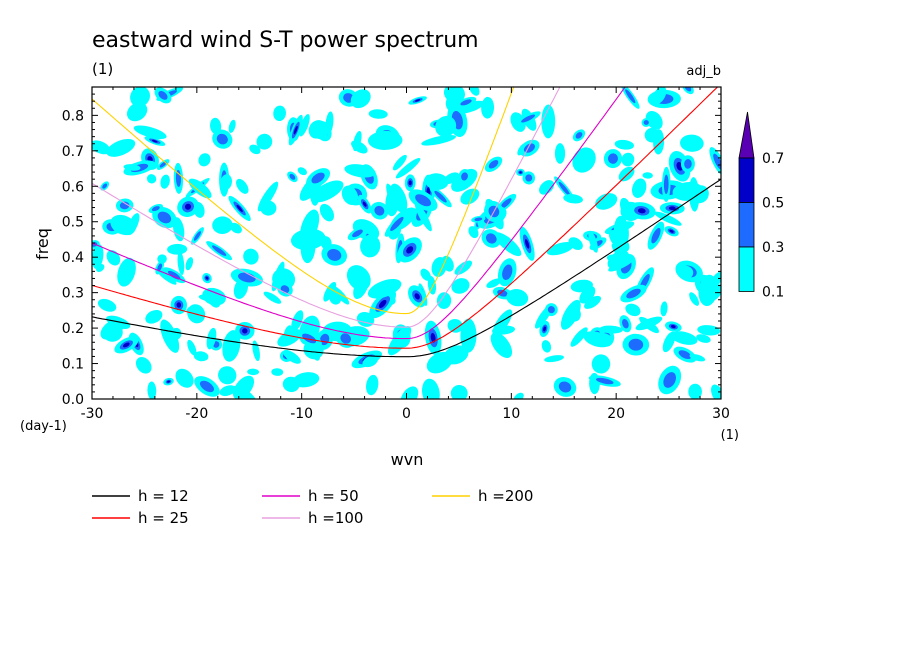  I want to click on y-tick-label: 0.0, so click(73, 400).